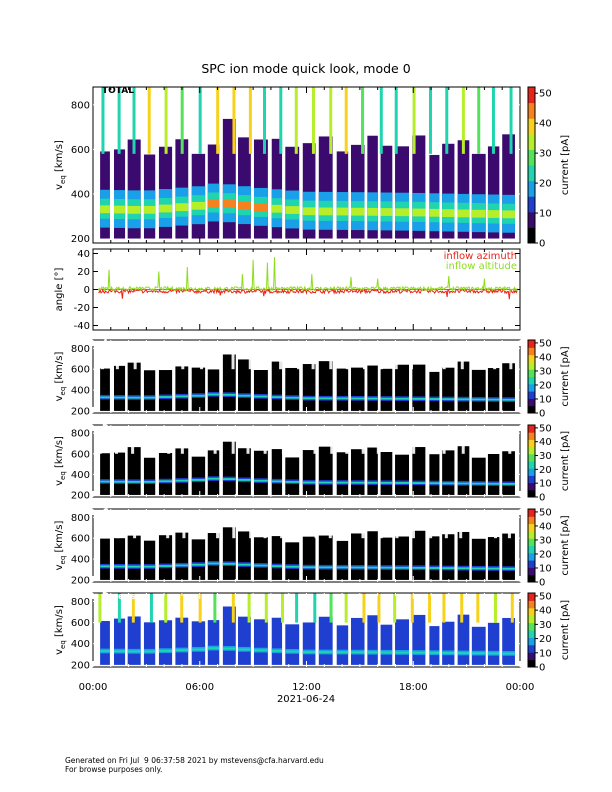 Image resolution: width=612 pixels, height=792 pixels. I want to click on y-axis-label: veq [km/s], so click(60, 546).